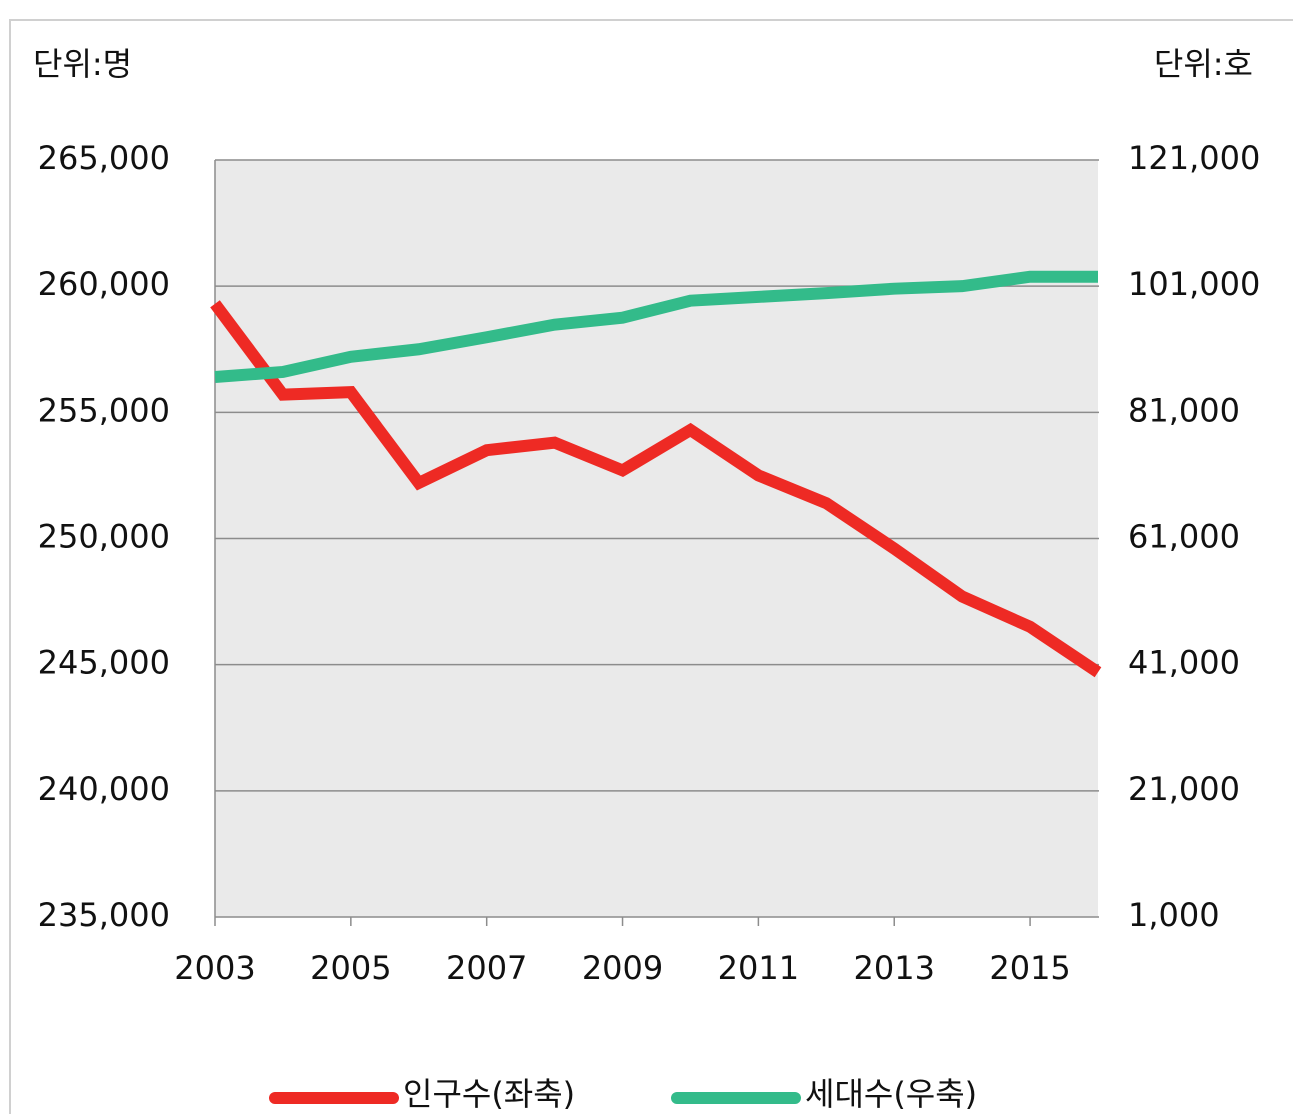 The height and width of the screenshot is (1114, 1293). Describe the element at coordinates (104, 284) in the screenshot. I see `y-tick-label: 260,000` at that location.